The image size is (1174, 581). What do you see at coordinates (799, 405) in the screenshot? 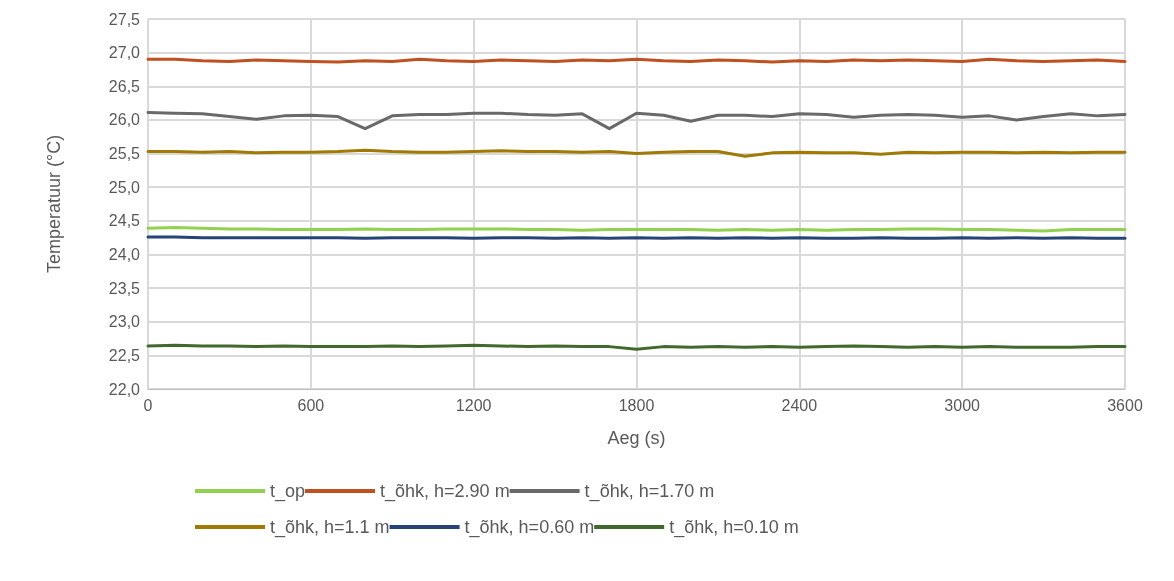
I see `x-tick-label: 2400` at bounding box center [799, 405].